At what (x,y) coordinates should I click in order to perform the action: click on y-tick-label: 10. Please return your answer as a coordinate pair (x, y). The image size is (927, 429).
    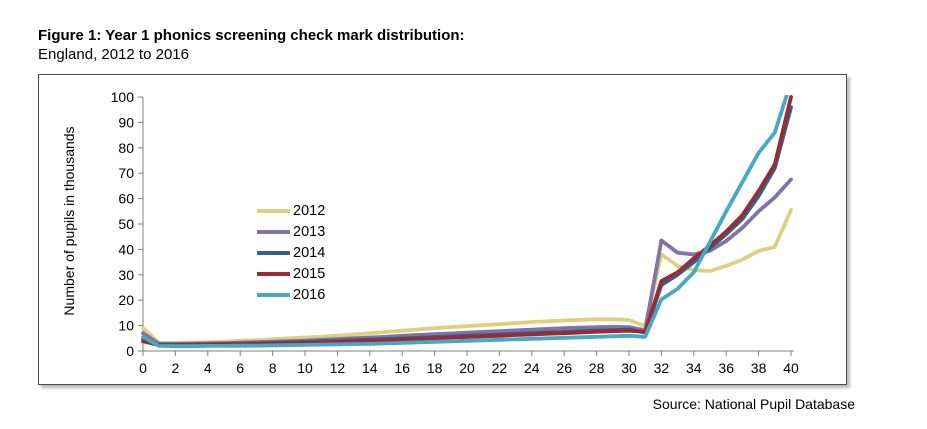
    Looking at the image, I should click on (126, 326).